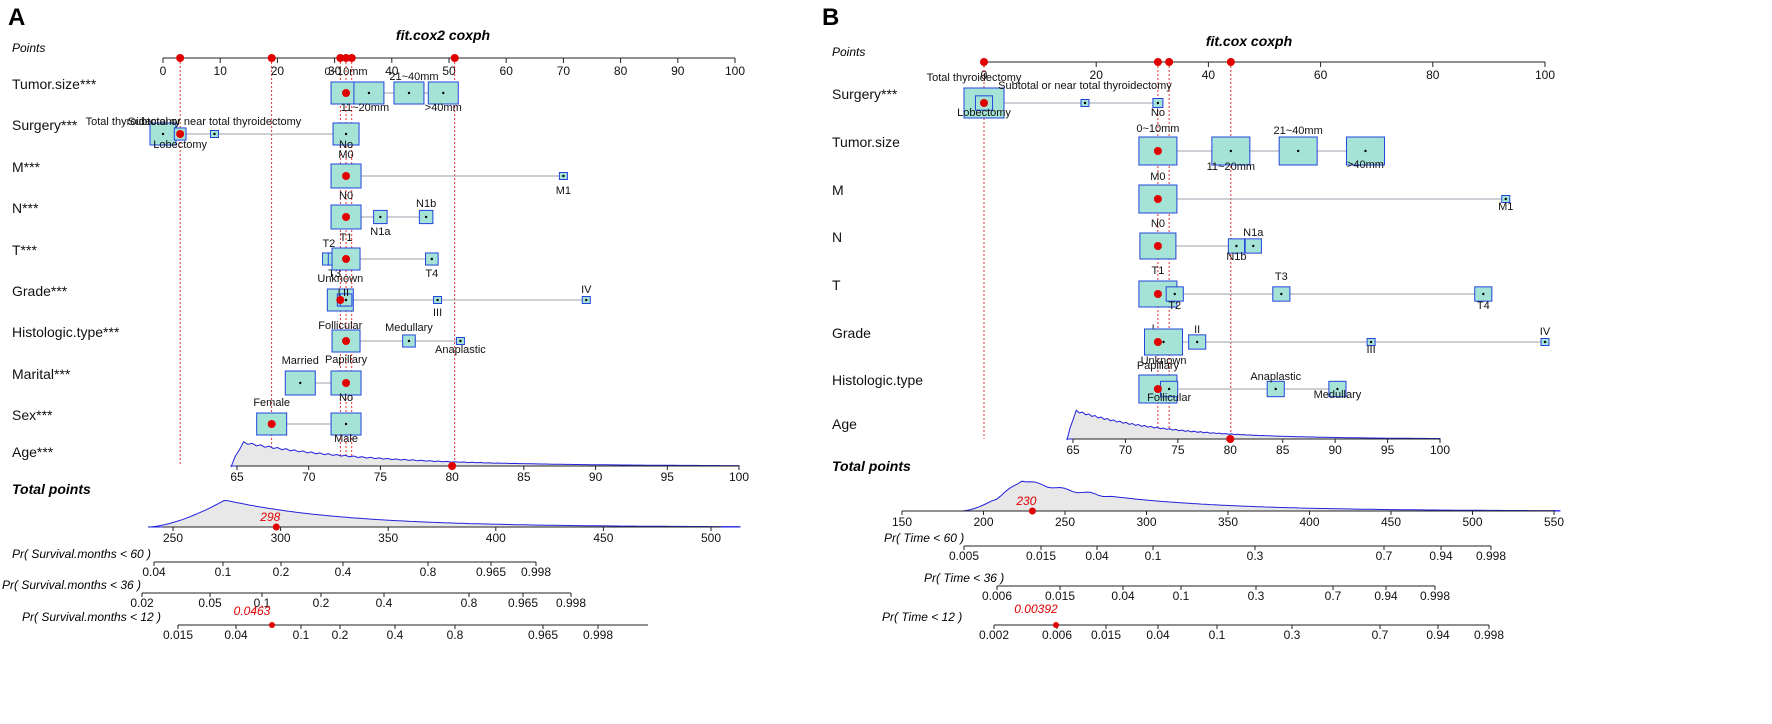 This screenshot has height=724, width=1772. I want to click on variable-label: Tumor.size, so click(866, 142).